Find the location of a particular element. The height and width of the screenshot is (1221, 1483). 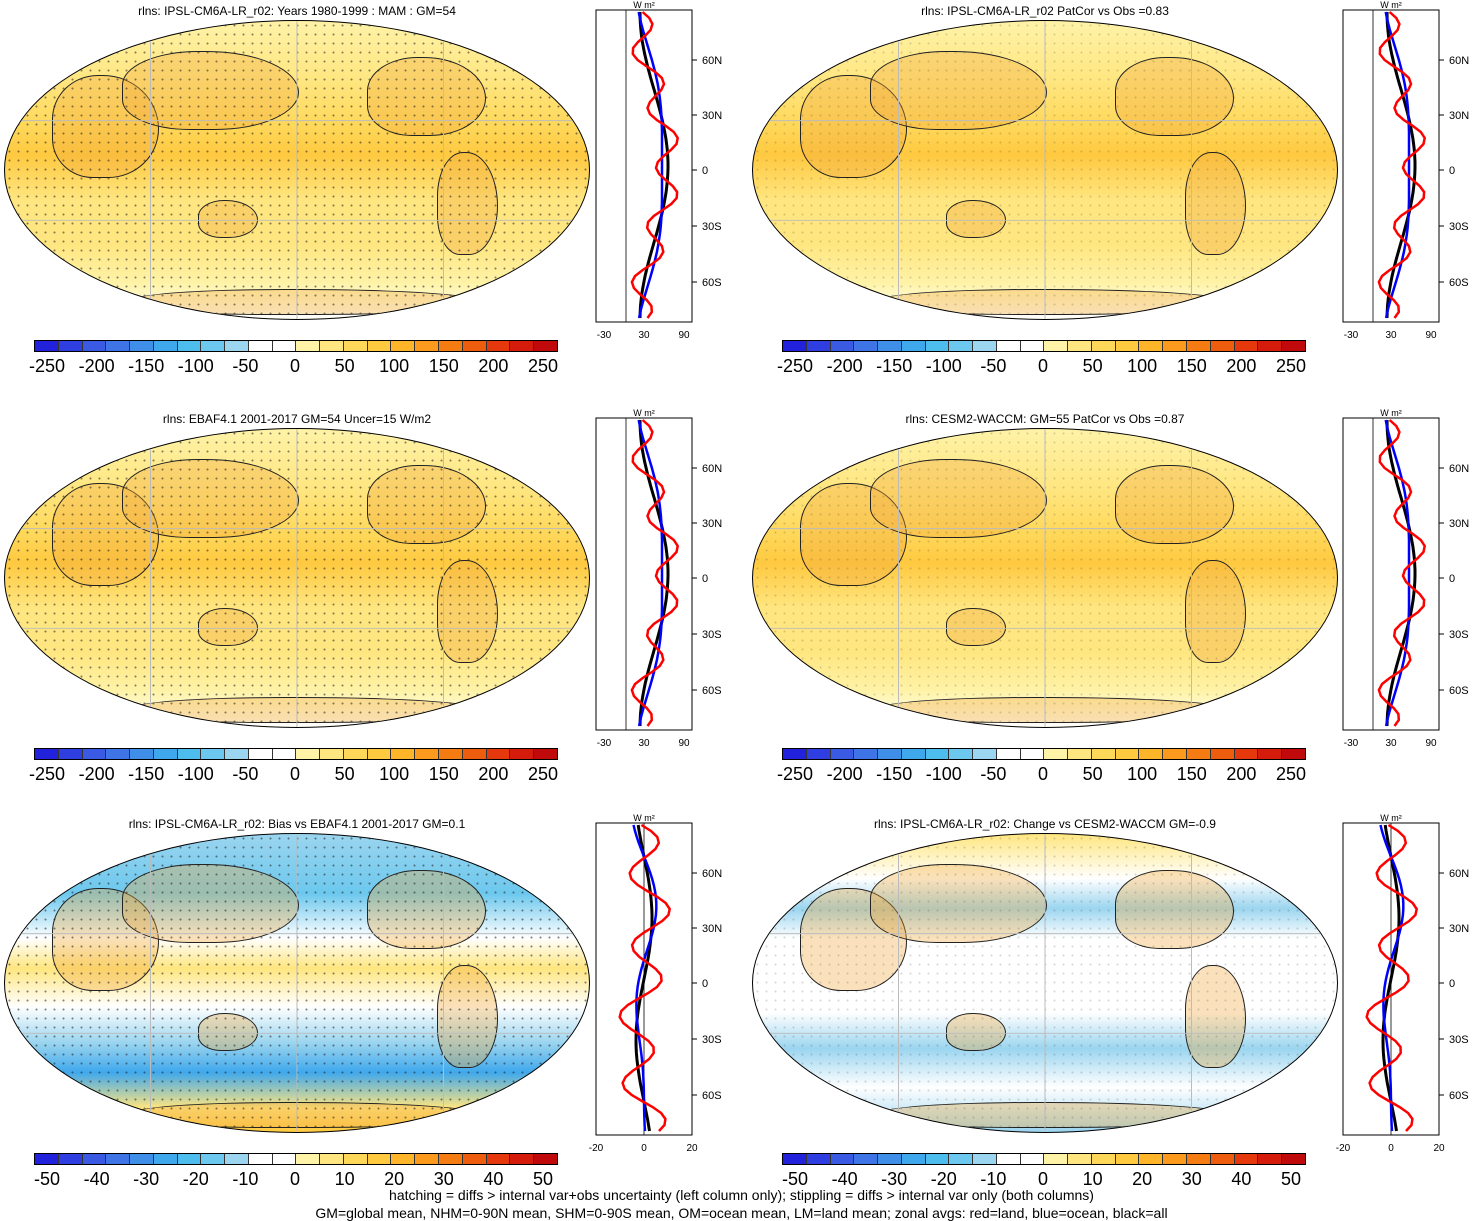

colorbar-tick-label: -10 is located at coordinates (245, 1179).